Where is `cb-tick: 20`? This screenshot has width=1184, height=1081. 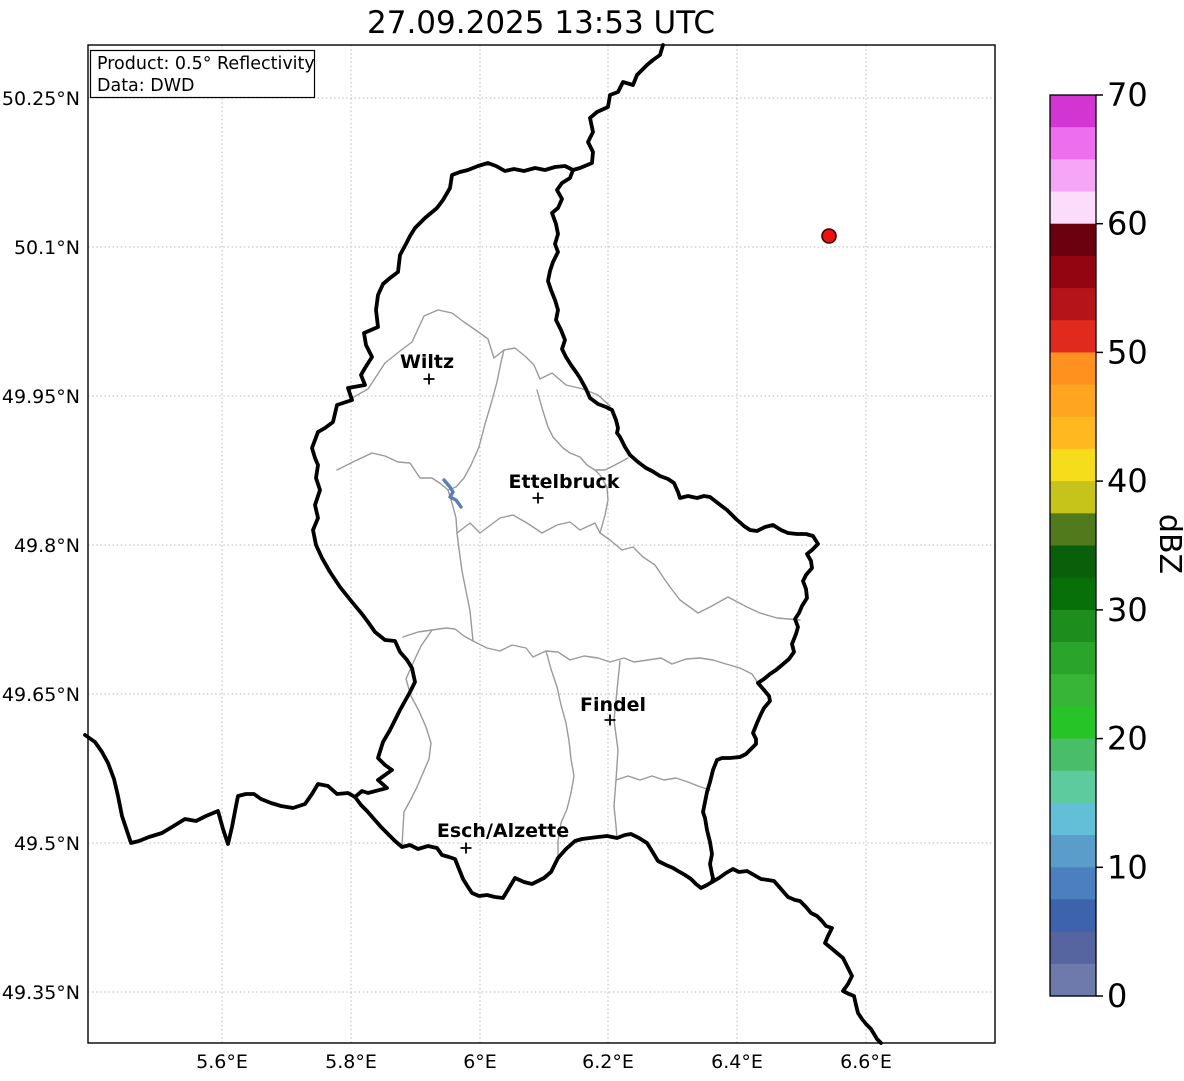 cb-tick: 20 is located at coordinates (1127, 739).